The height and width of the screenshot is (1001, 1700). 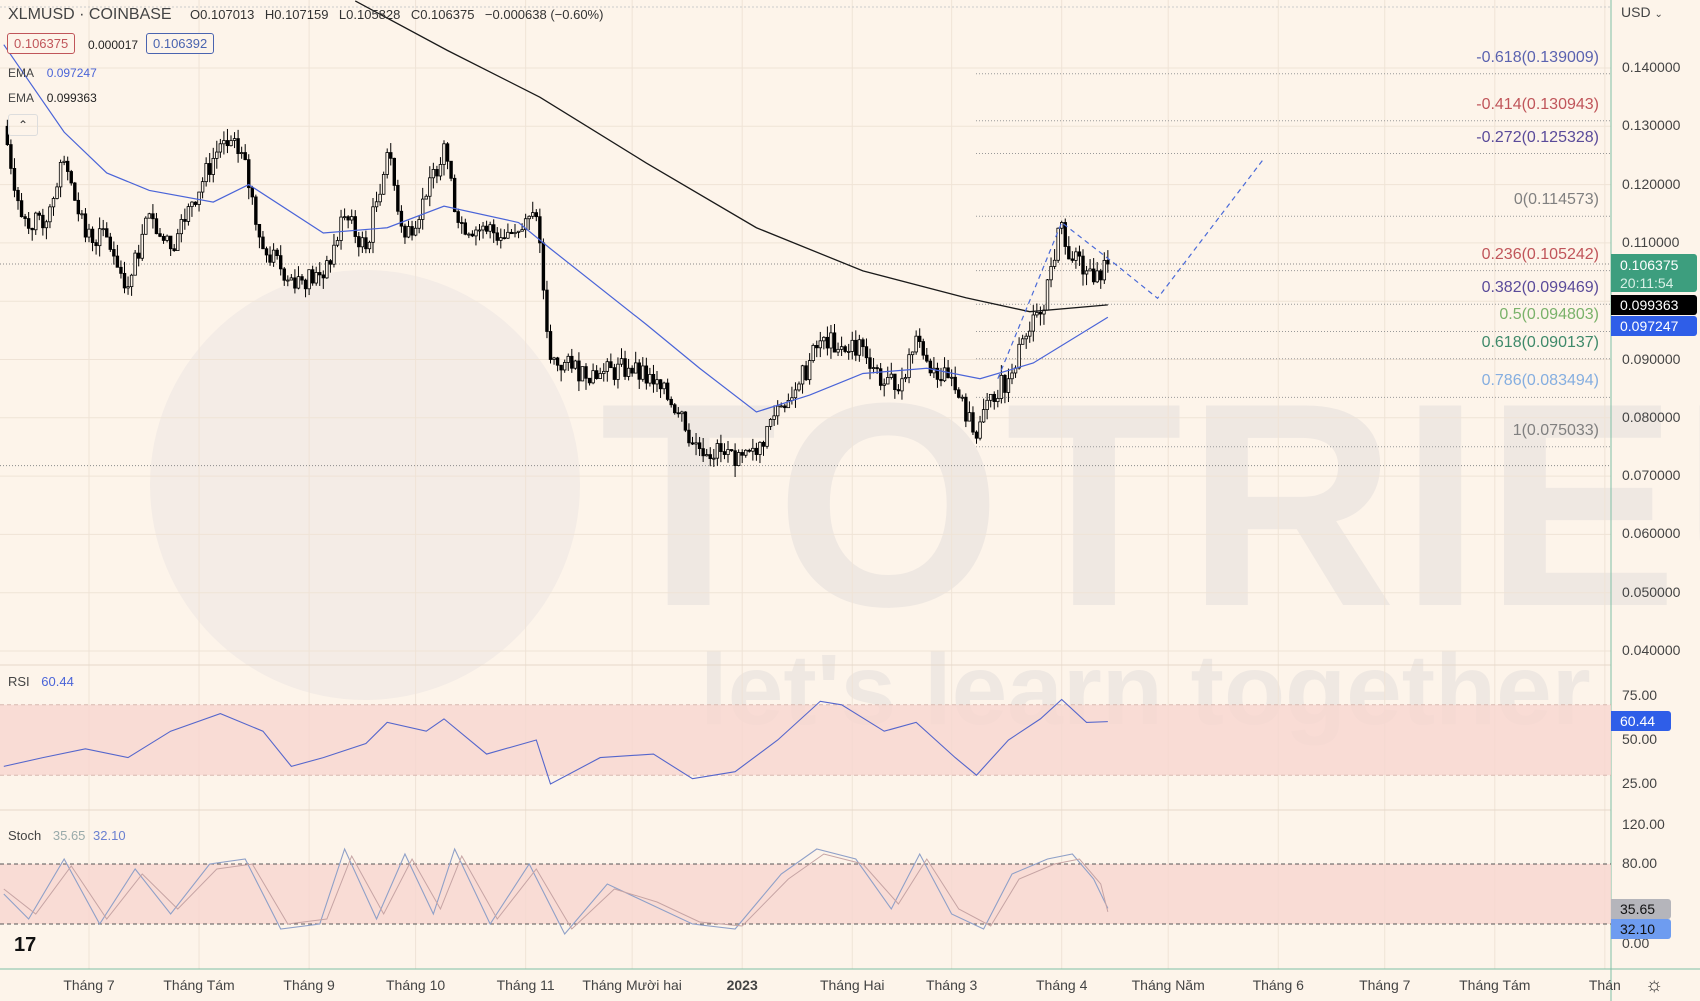 I want to click on fib-level-label: 0.236(0.105242), so click(x=1540, y=254).